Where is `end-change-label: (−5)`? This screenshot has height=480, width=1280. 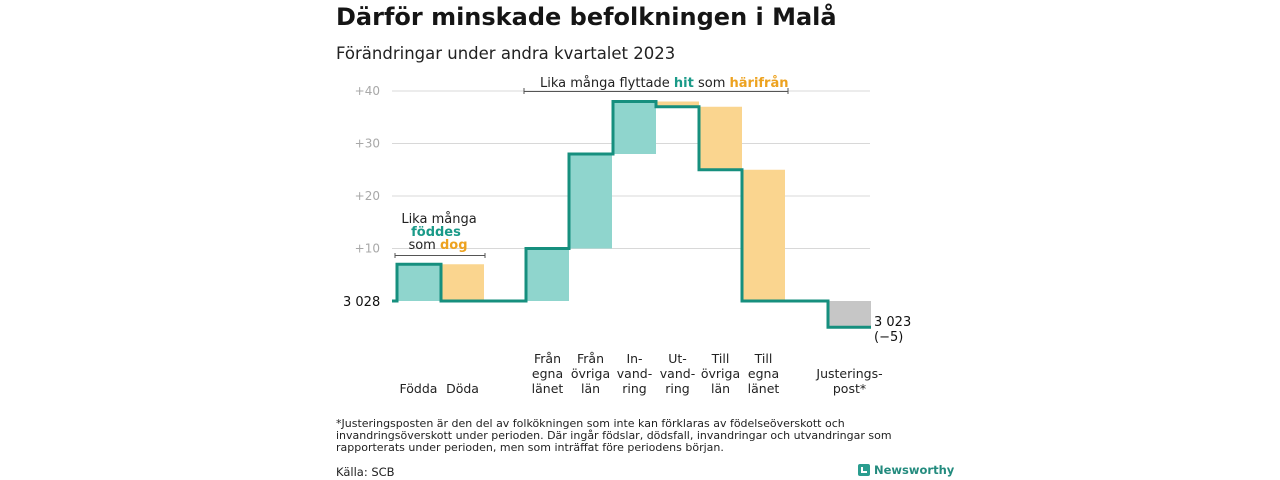 end-change-label: (−5) is located at coordinates (888, 337).